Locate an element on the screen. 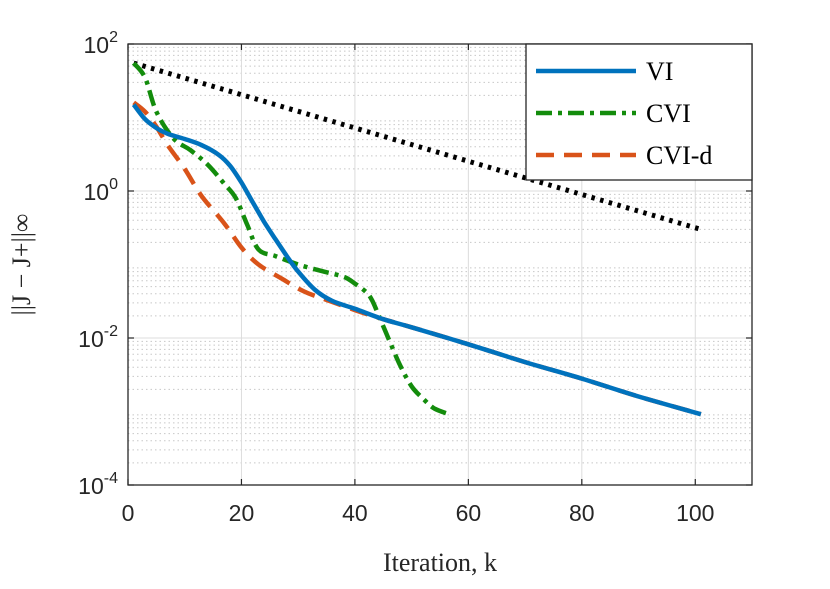 This screenshot has width=830, height=589. y-tick-label: 10⁰ is located at coordinates (101, 190).